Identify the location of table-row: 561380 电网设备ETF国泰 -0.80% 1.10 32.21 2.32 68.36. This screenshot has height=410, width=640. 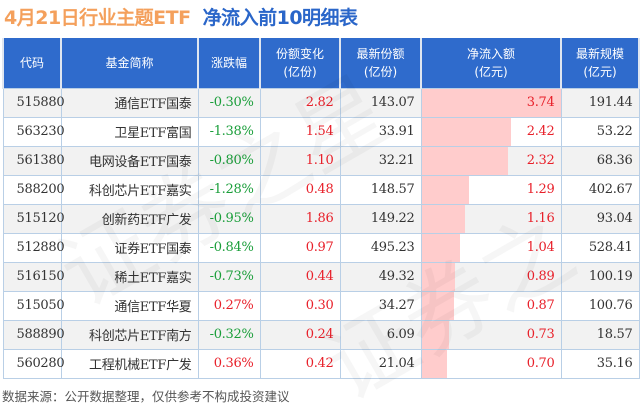
(321, 160).